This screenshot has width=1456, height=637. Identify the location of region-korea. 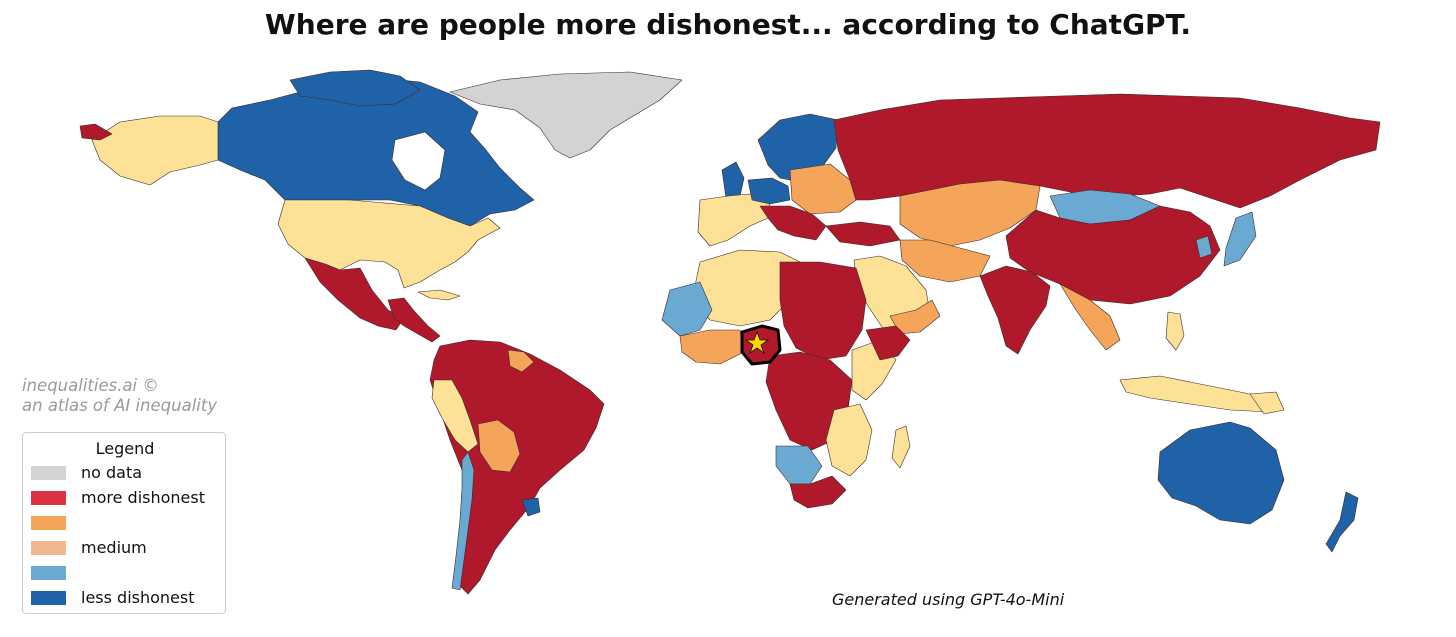
(1204, 247).